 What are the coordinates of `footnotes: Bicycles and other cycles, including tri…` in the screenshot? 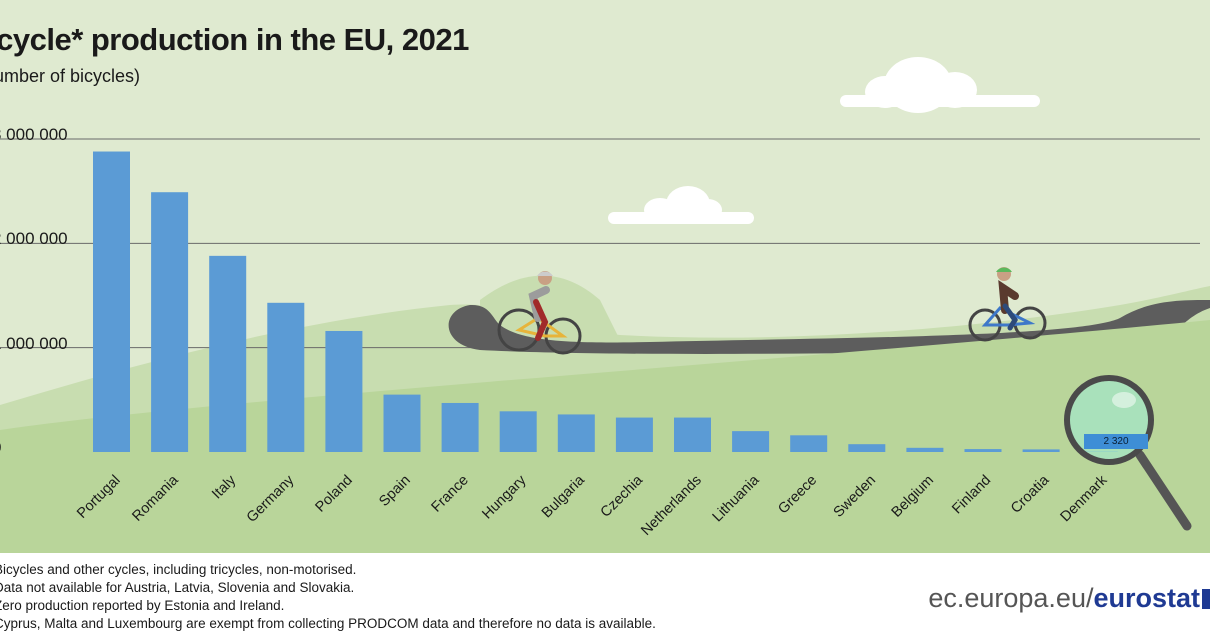 It's located at (328, 597).